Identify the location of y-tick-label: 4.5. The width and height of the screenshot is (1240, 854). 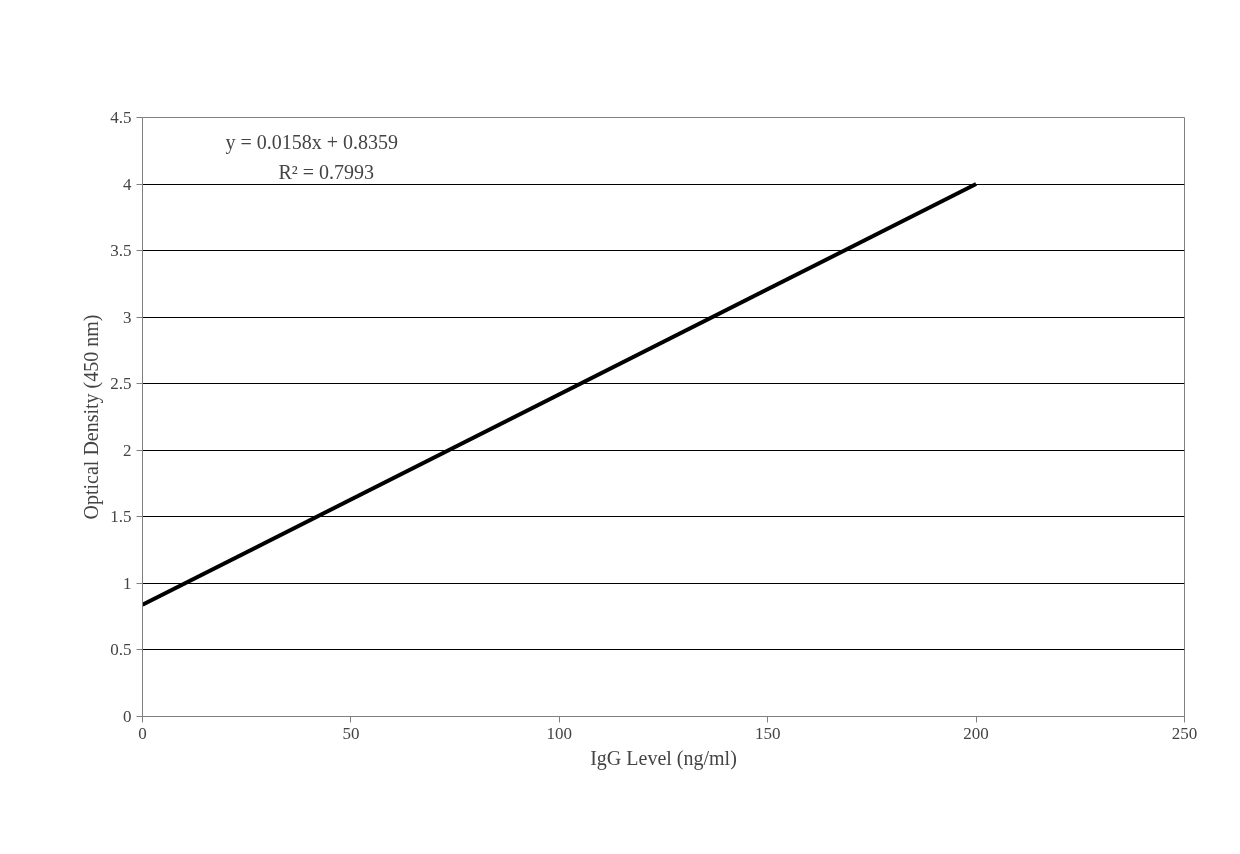
(121, 117).